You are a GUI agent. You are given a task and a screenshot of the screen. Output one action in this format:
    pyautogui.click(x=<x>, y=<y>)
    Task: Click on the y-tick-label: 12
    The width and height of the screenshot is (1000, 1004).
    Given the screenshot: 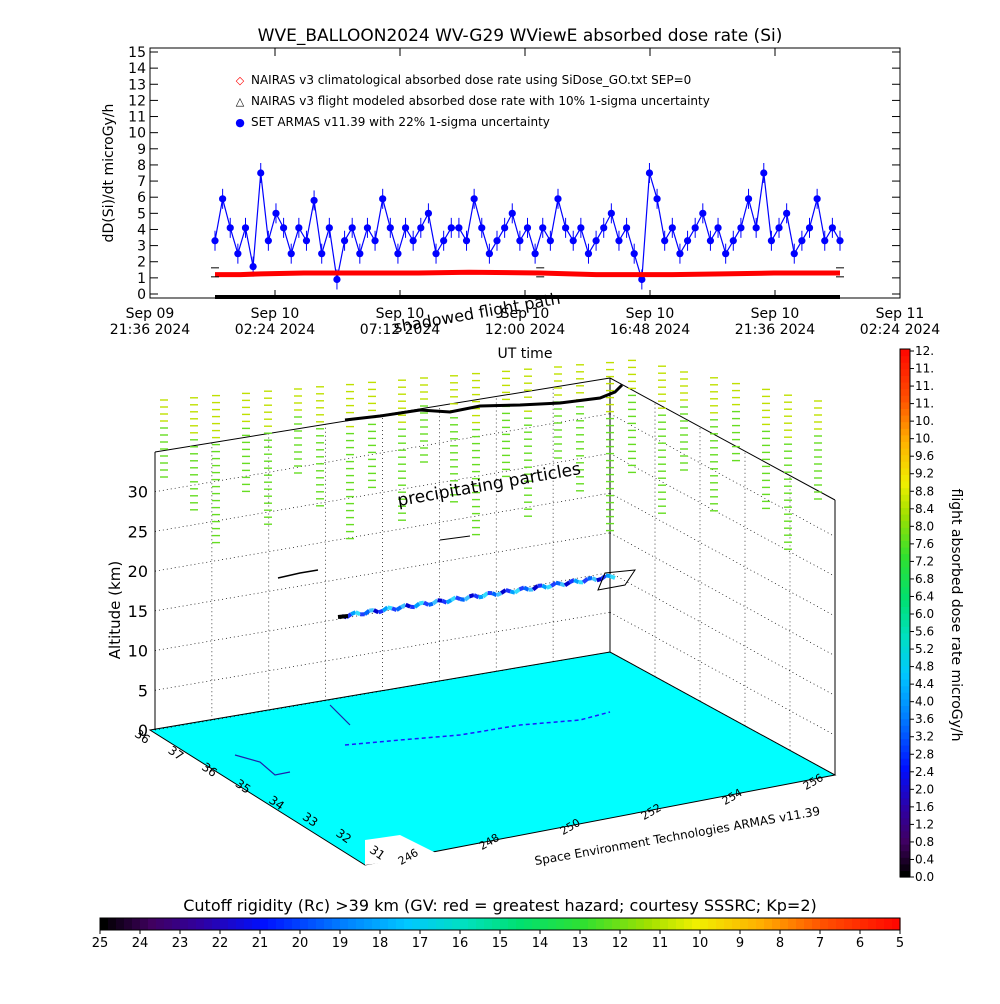 What is the action you would take?
    pyautogui.click(x=137, y=101)
    